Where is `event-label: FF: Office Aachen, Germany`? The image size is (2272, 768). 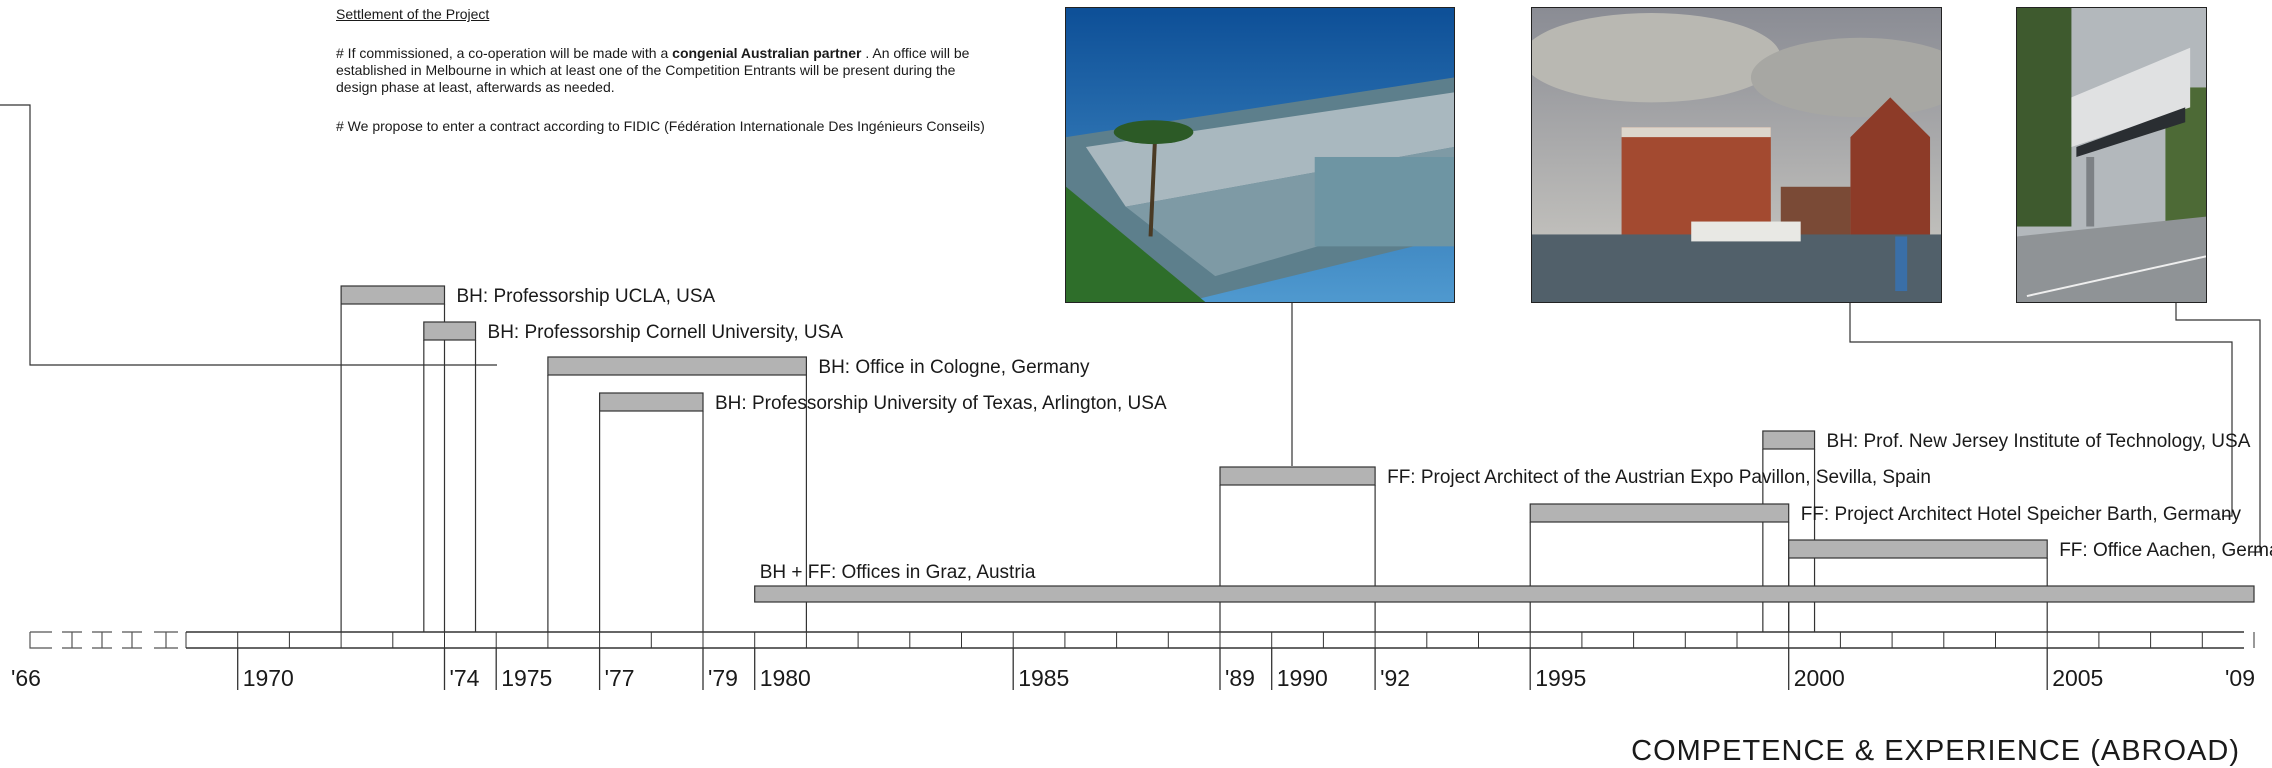
event-label: FF: Office Aachen, Germany is located at coordinates (2165, 550).